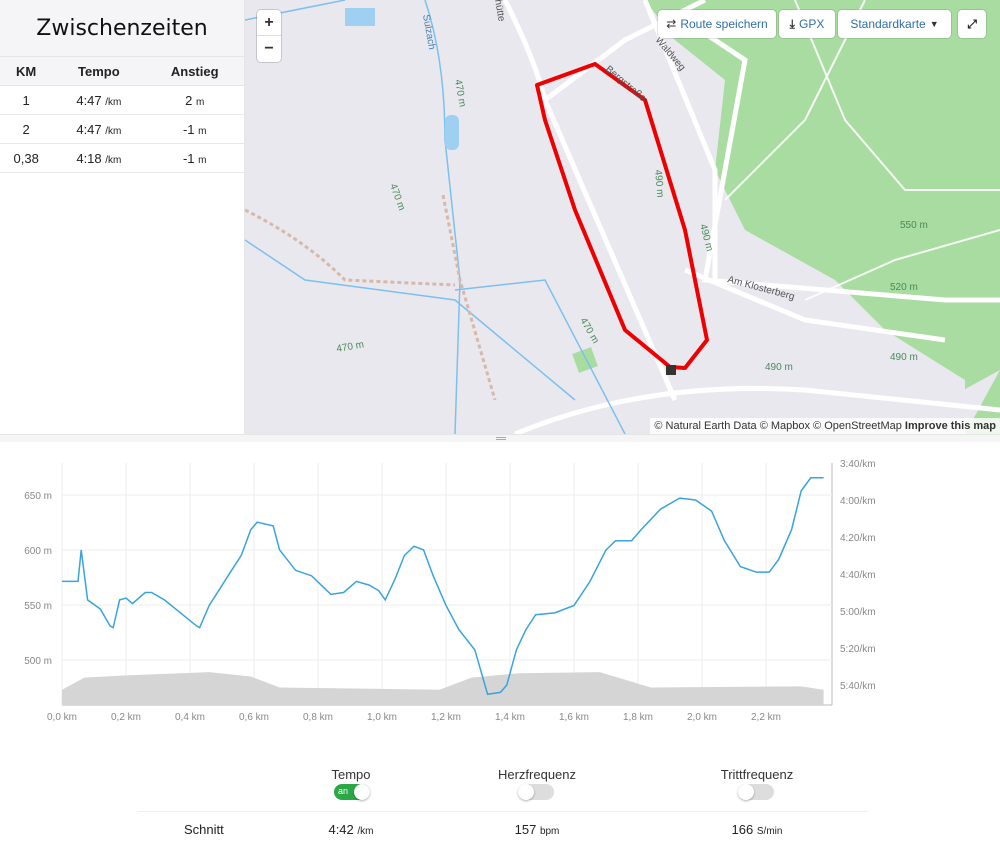 This screenshot has width=1000, height=854. What do you see at coordinates (625, 84) in the screenshot?
I see `svg-text: Bergstraße` at bounding box center [625, 84].